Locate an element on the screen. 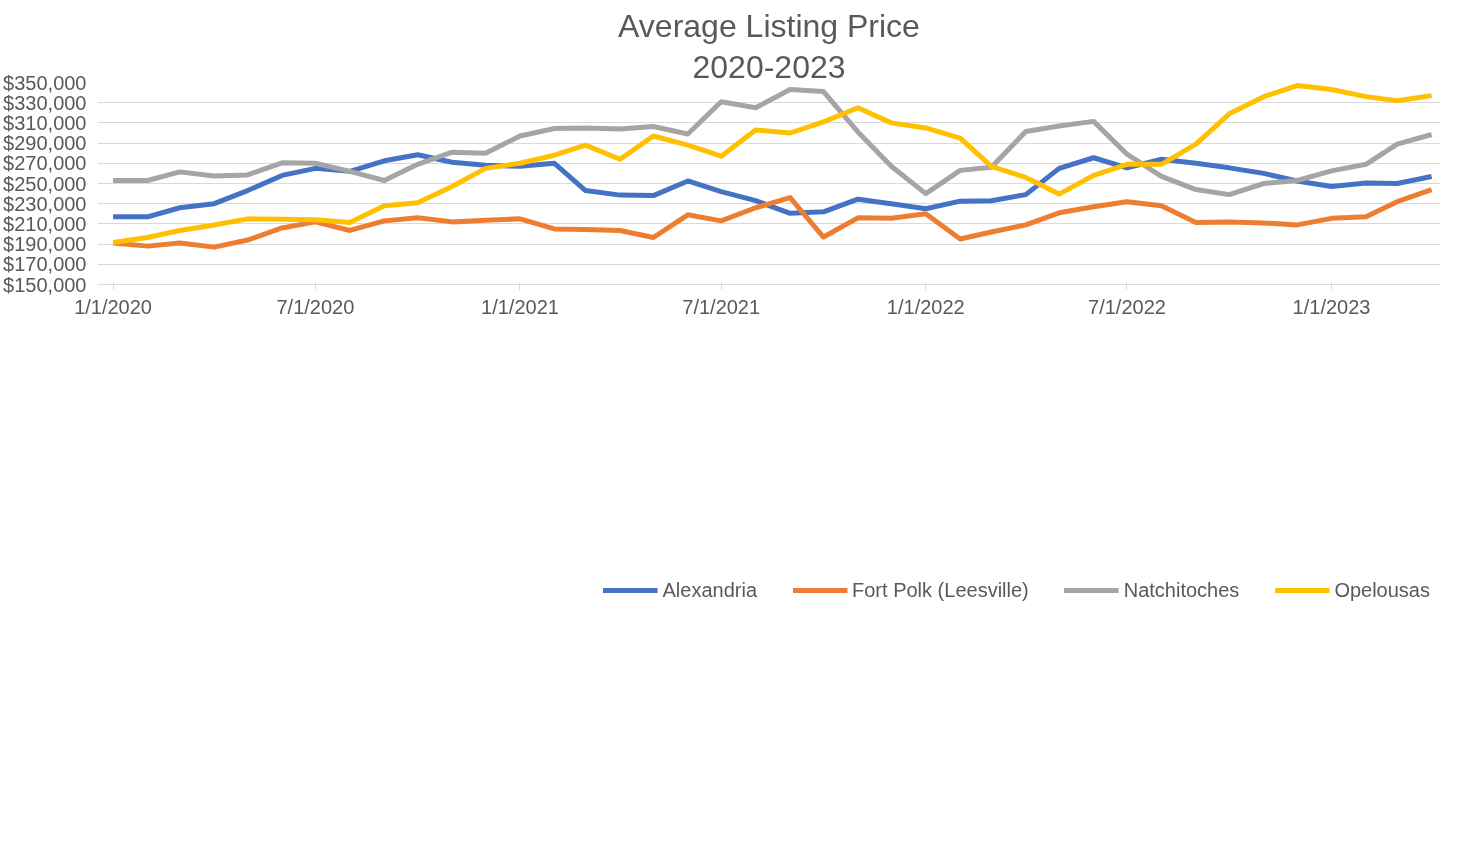  y-tick-label: $190,000 is located at coordinates (45, 244).